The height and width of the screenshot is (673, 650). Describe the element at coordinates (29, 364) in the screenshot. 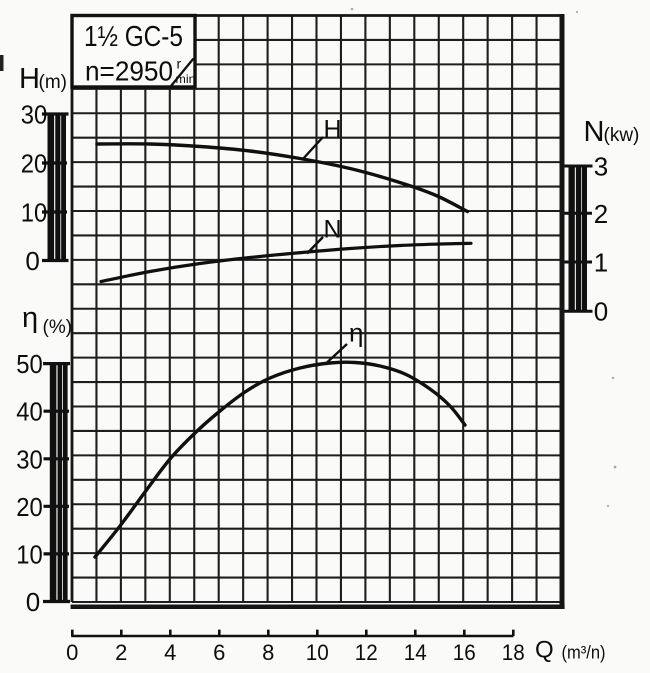

I see `svg-text: 50` at that location.